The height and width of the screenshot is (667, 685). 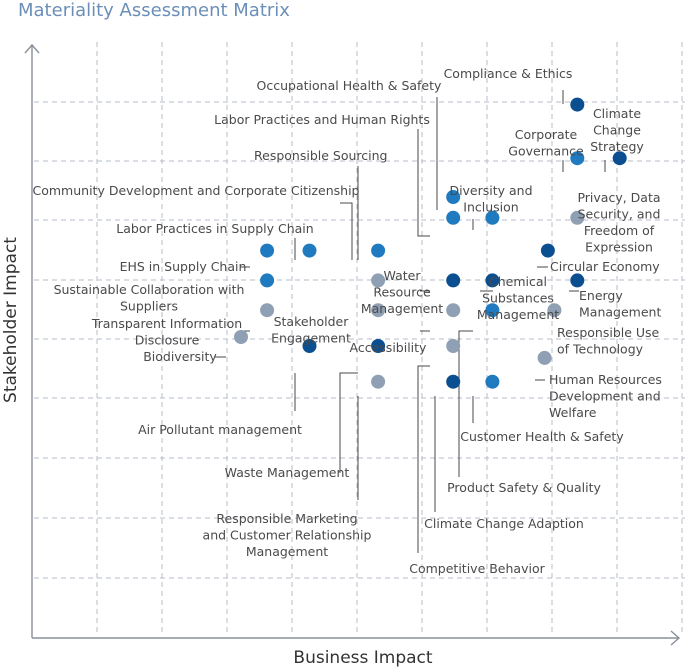 I want to click on label-ehs-in-supply-chain: EHS in Supply Chain, so click(x=183, y=266).